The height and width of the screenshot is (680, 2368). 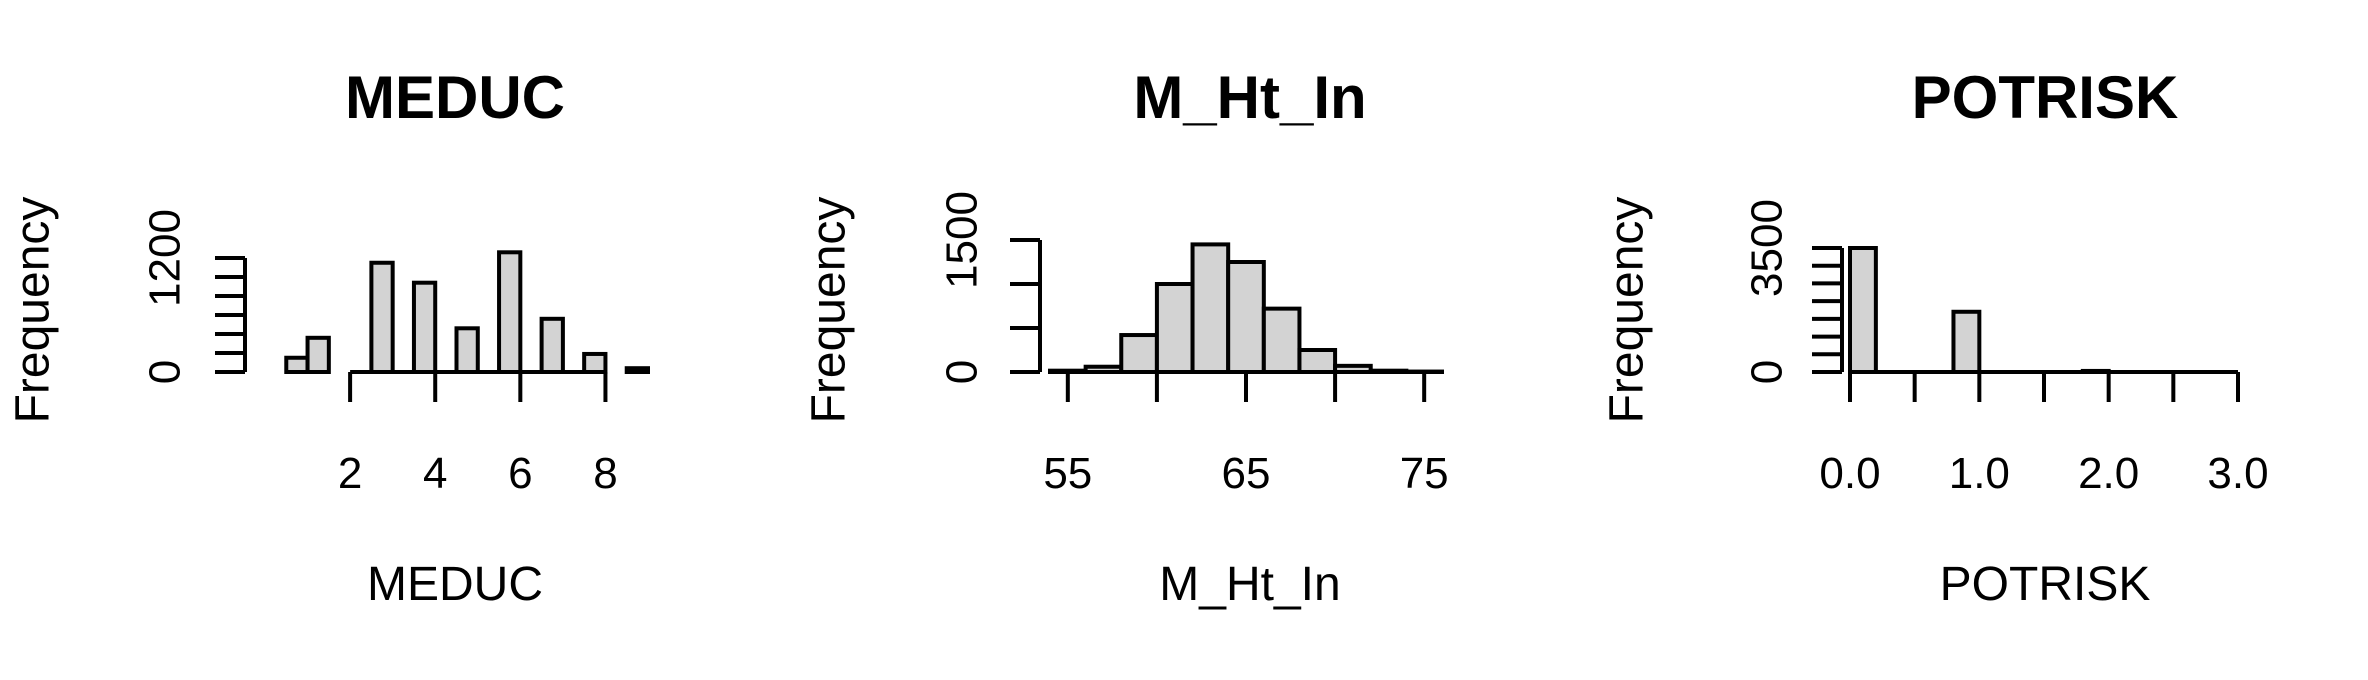 I want to click on x-tick-label: 55, so click(x=1067, y=473).